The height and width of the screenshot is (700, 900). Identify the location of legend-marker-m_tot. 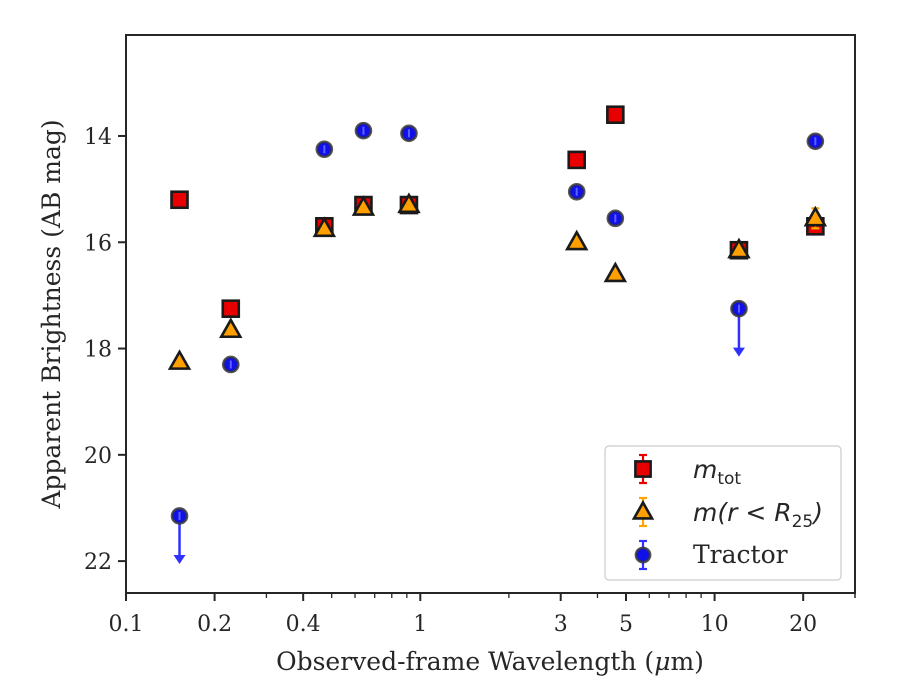
(643, 469).